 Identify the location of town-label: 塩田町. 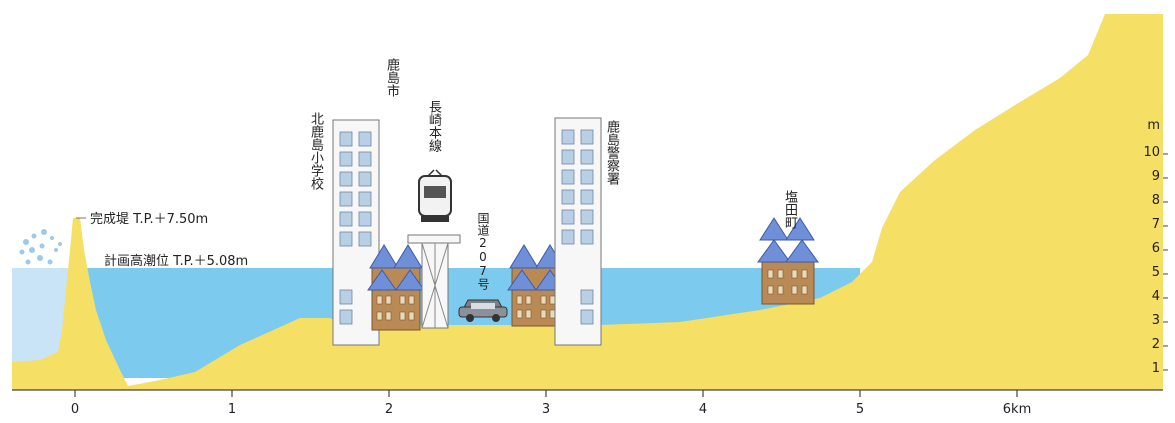
(789, 209).